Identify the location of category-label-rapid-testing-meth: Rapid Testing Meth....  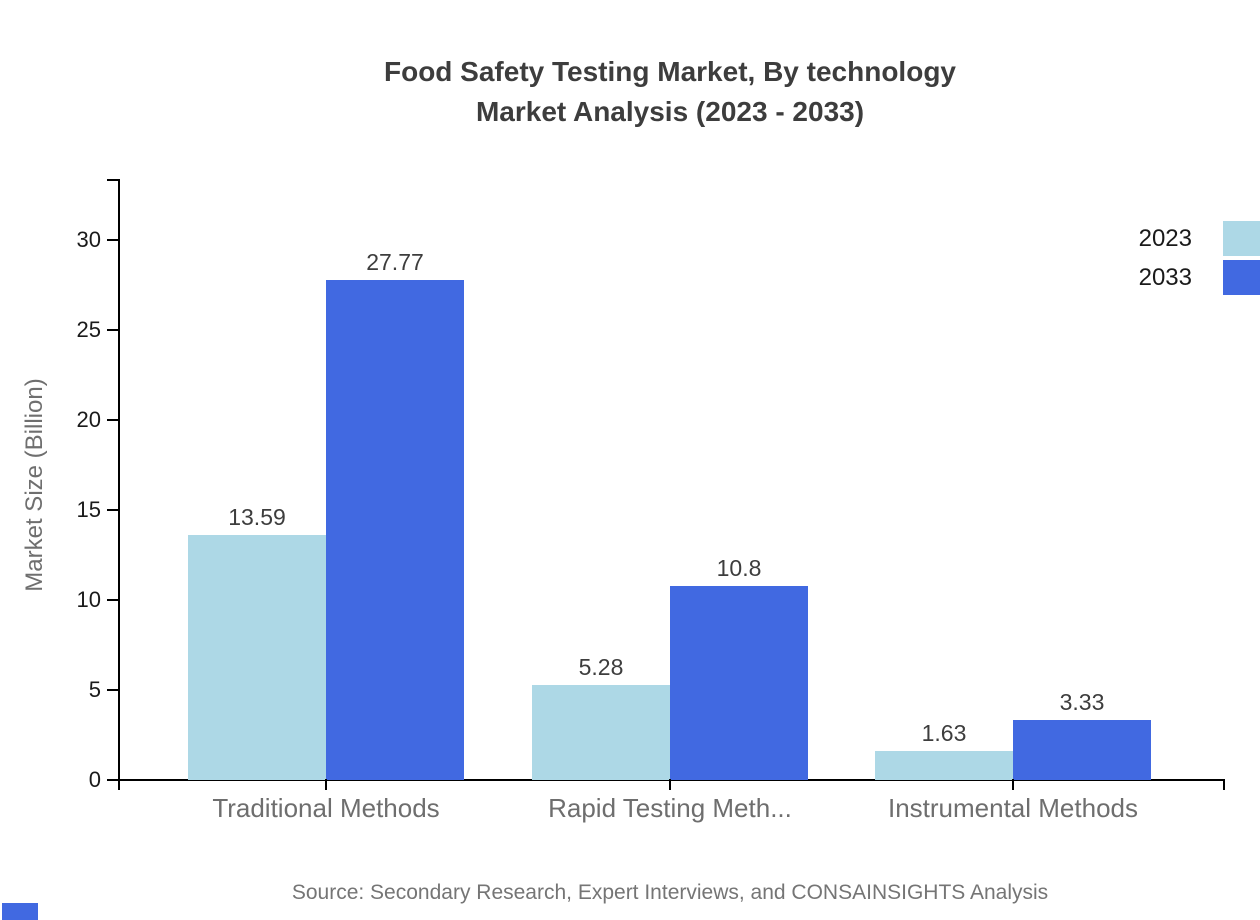
(670, 808).